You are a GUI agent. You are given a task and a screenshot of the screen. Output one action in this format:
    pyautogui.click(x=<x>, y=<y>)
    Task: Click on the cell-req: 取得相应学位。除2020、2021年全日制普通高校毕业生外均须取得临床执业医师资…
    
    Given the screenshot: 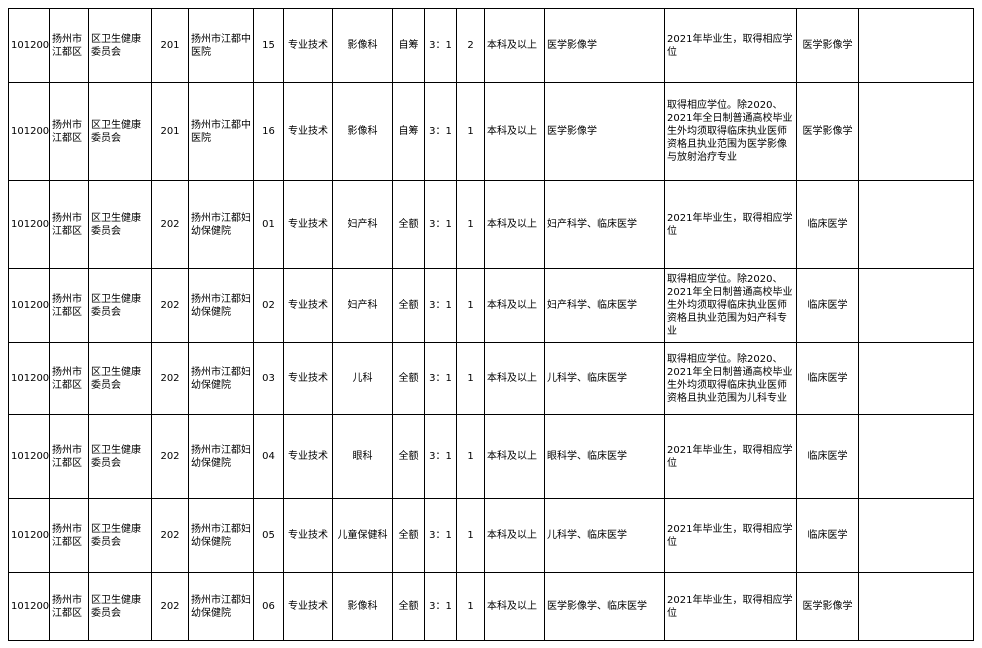 What is the action you would take?
    pyautogui.click(x=730, y=378)
    